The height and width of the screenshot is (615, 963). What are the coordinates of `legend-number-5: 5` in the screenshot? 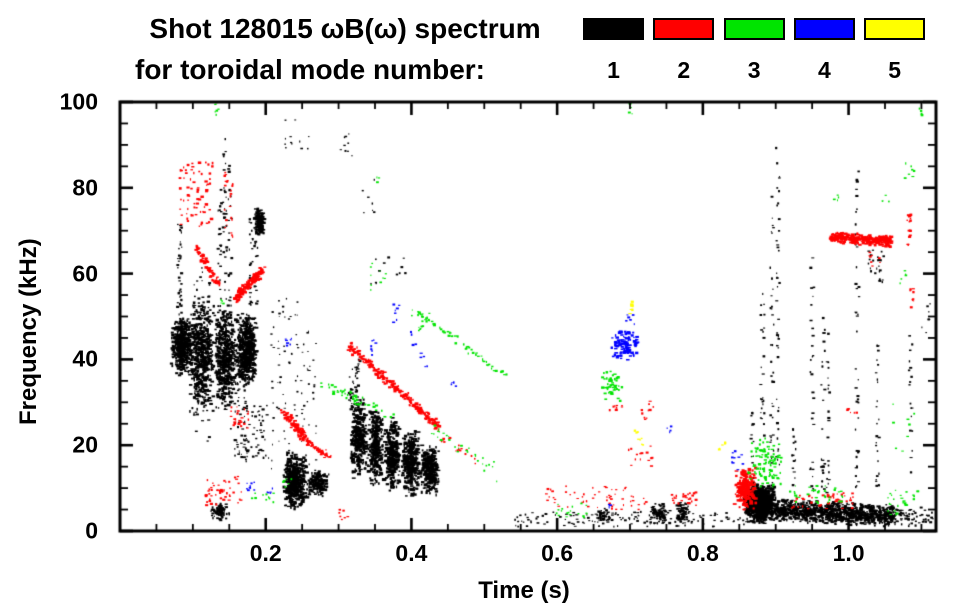 It's located at (895, 70).